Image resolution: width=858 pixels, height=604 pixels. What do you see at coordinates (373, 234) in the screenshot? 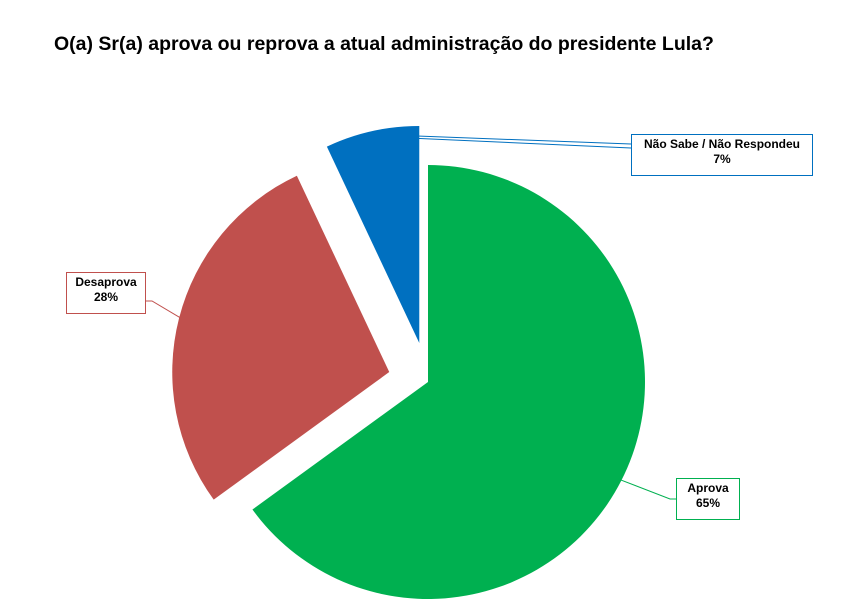
I see `slice-nao-sabe` at bounding box center [373, 234].